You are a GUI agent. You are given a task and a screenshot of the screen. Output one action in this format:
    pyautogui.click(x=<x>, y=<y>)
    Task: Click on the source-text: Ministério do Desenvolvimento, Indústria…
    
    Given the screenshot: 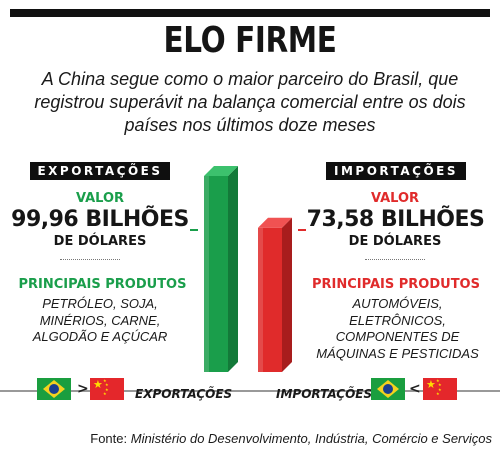 What is the action you would take?
    pyautogui.click(x=311, y=438)
    